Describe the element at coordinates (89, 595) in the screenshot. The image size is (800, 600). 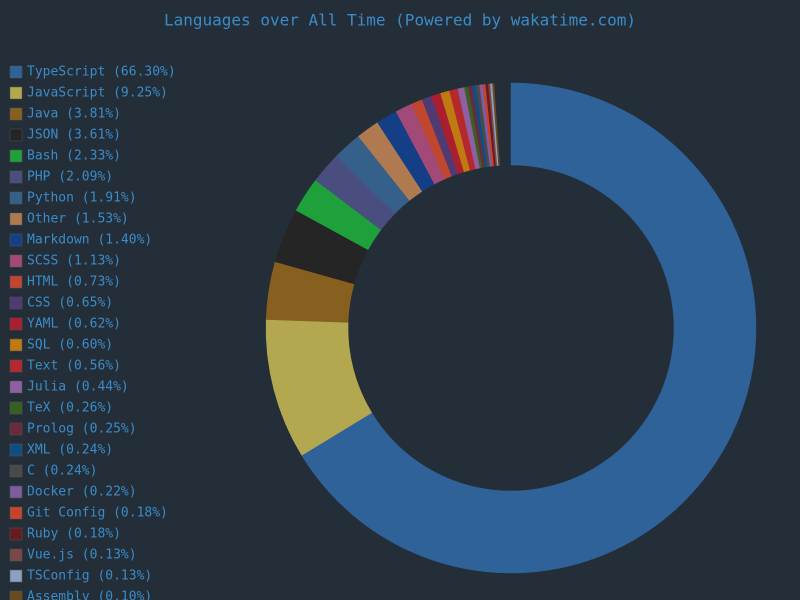
I see `legend-label: Assembly (0.10%)` at that location.